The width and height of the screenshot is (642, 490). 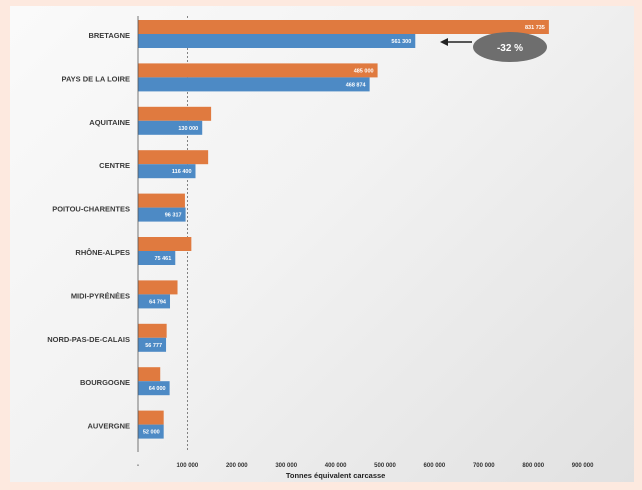 I want to click on callout-bubble, so click(x=510, y=47).